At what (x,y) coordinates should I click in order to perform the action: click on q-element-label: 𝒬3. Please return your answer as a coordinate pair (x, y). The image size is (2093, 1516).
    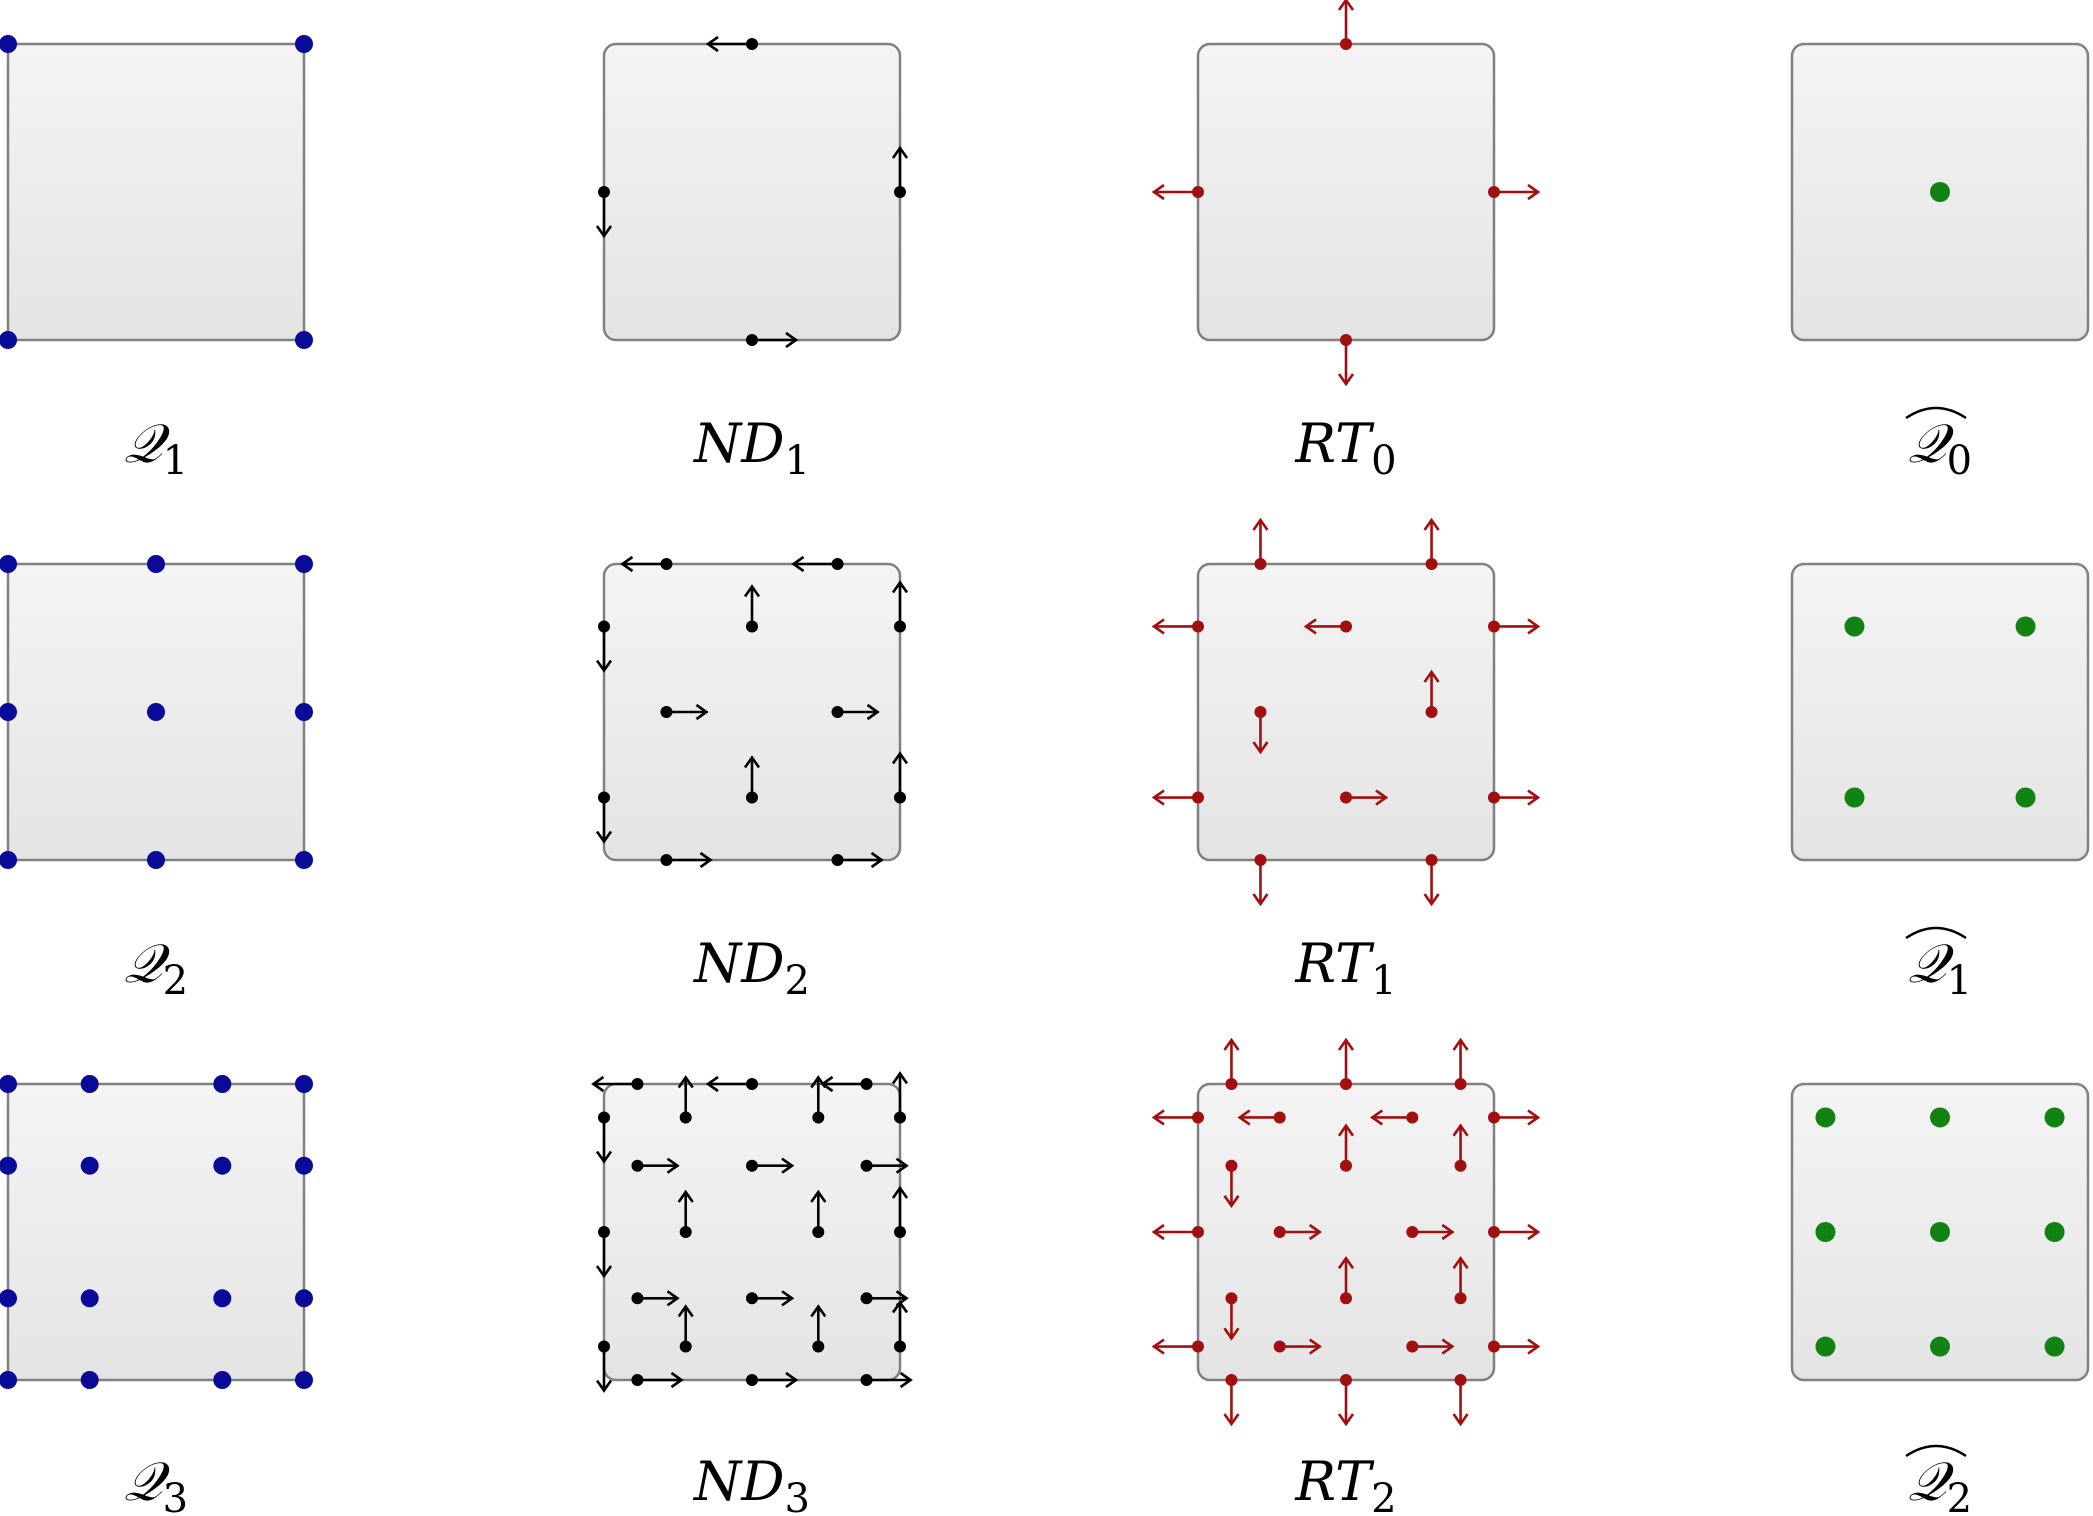
    Looking at the image, I should click on (156, 1483).